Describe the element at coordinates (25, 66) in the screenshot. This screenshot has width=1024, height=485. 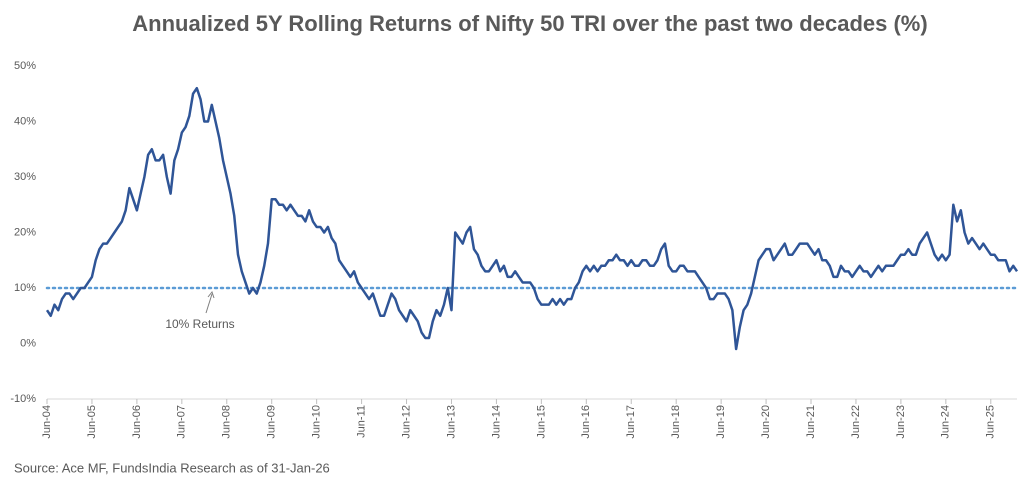
I see `y-tick-label: 50%` at that location.